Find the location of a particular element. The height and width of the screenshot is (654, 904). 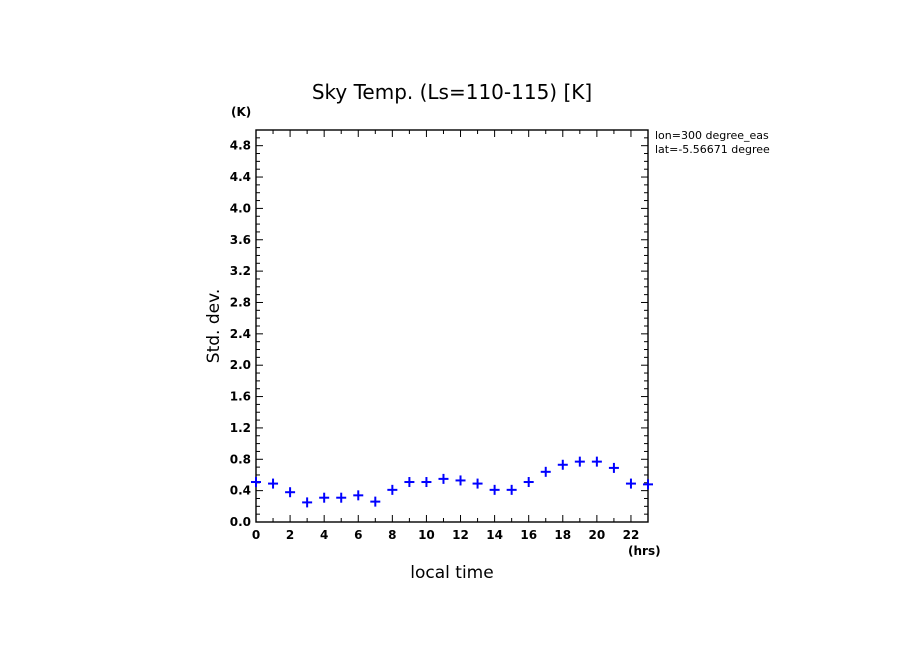

x-tick-label: 0 is located at coordinates (256, 535).